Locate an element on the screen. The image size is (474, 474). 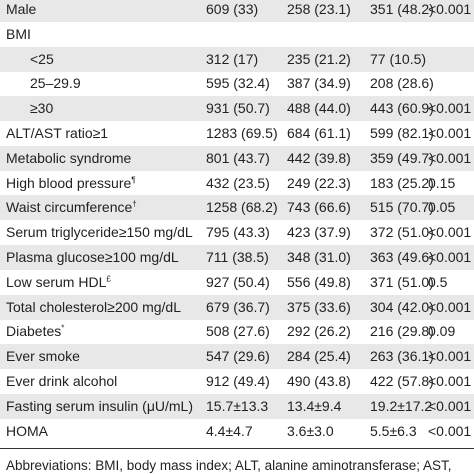
table-row: <25 312 (17) 235 (21.2) 77 (10.5) is located at coordinates (237, 59).